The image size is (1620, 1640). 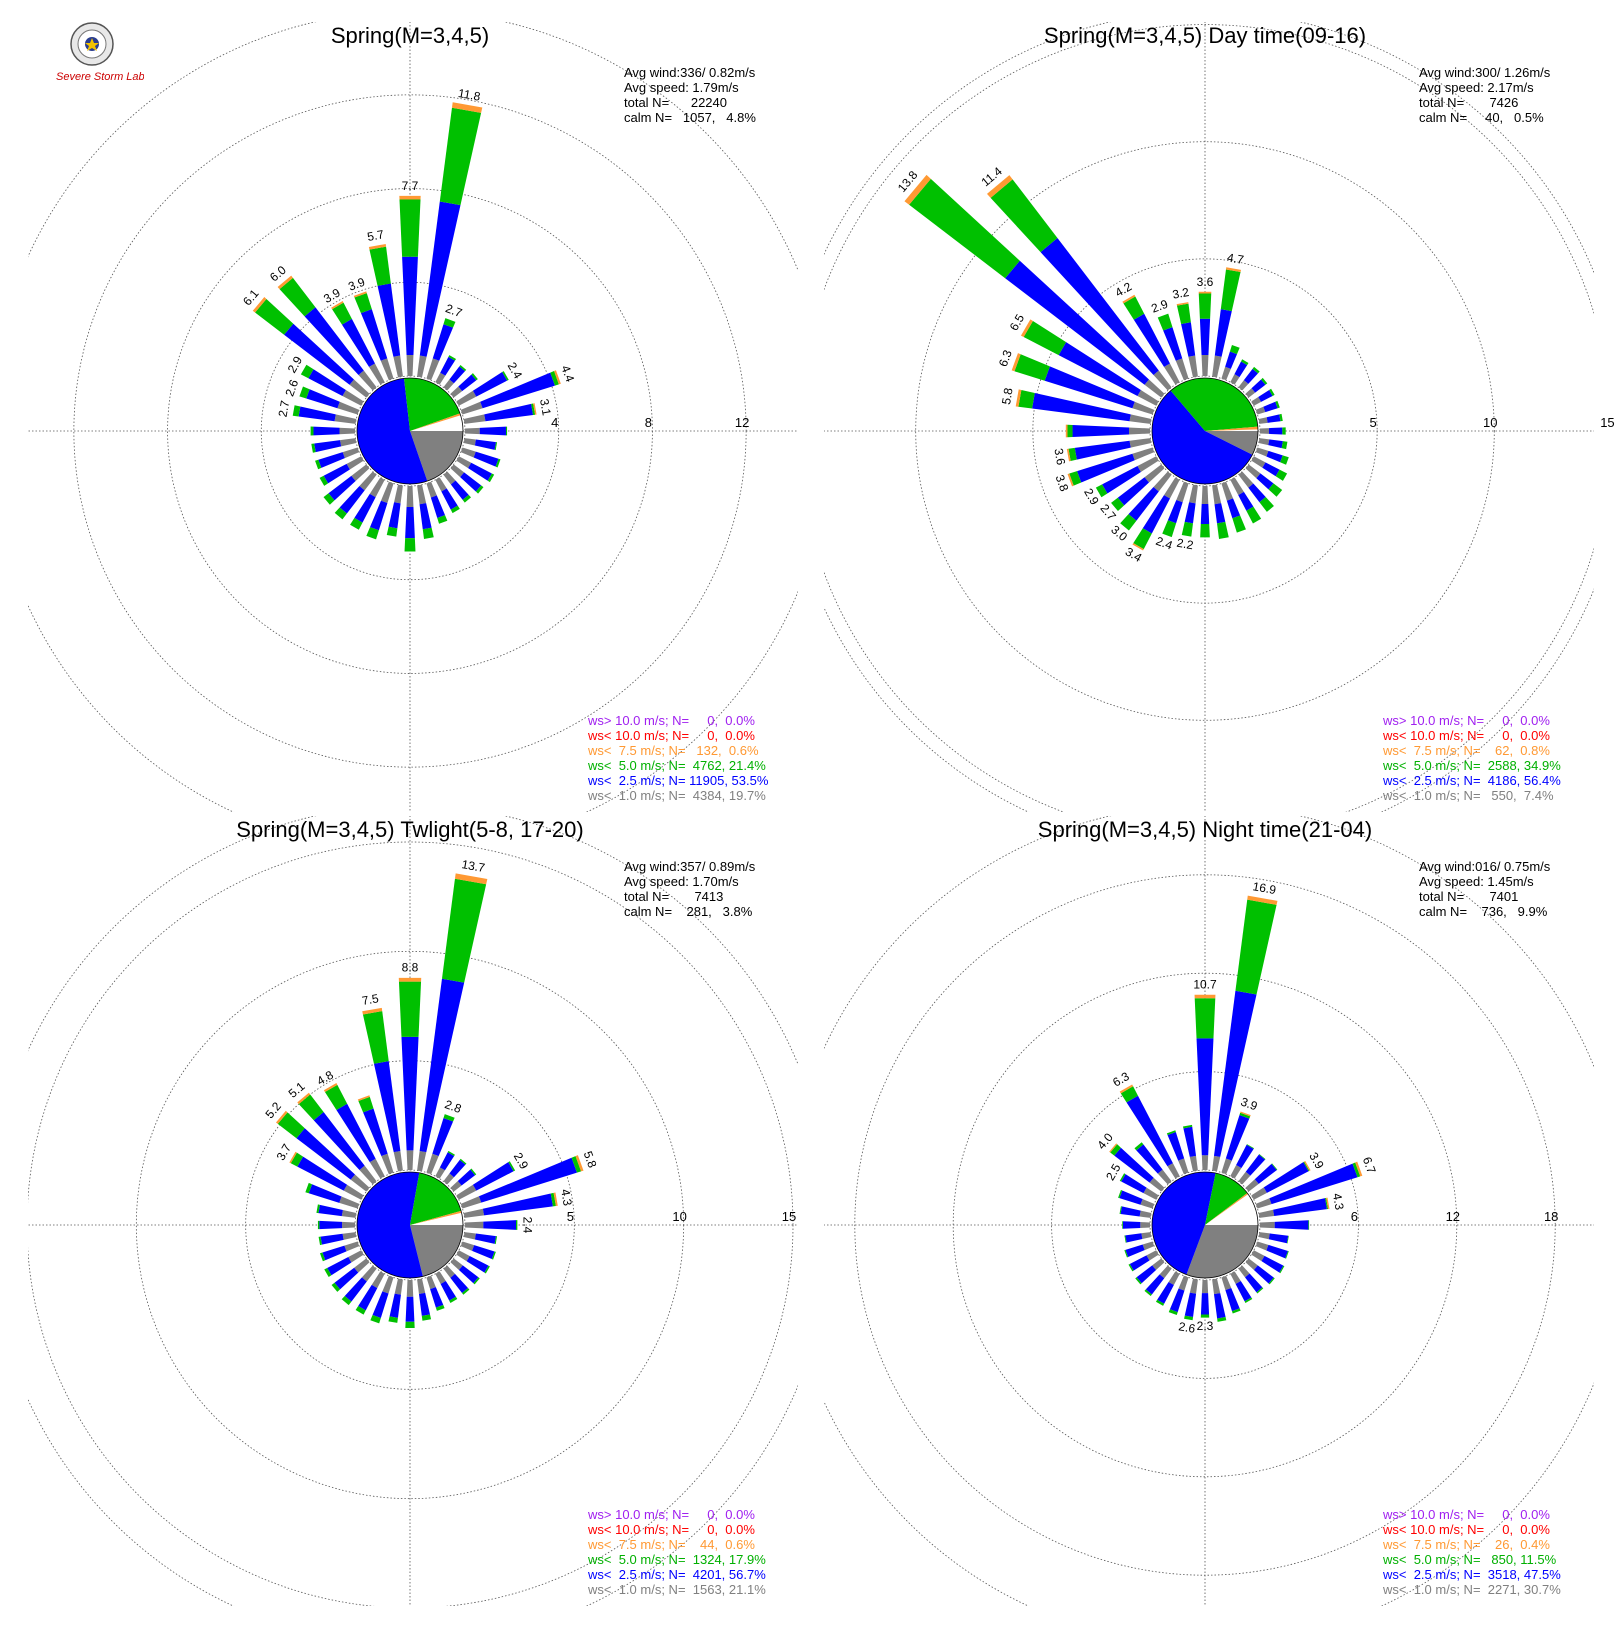 What do you see at coordinates (671, 1529) in the screenshot?
I see `legend-entry: ws< 10.0 m/s; N= 0, 0.0%` at bounding box center [671, 1529].